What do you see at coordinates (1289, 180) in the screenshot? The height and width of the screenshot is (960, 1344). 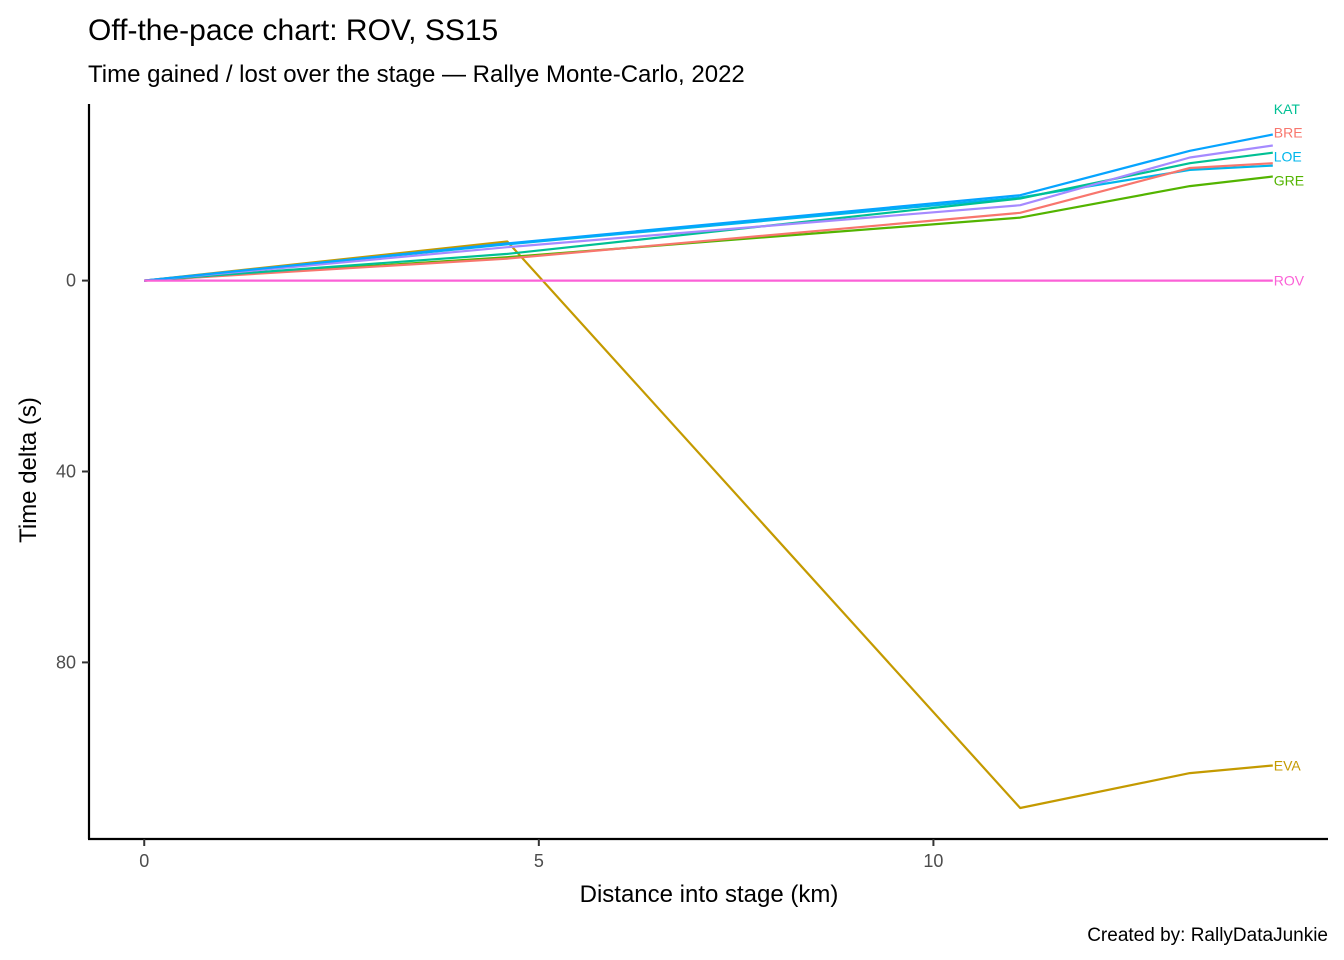 I see `line-label-gre: GRE` at bounding box center [1289, 180].